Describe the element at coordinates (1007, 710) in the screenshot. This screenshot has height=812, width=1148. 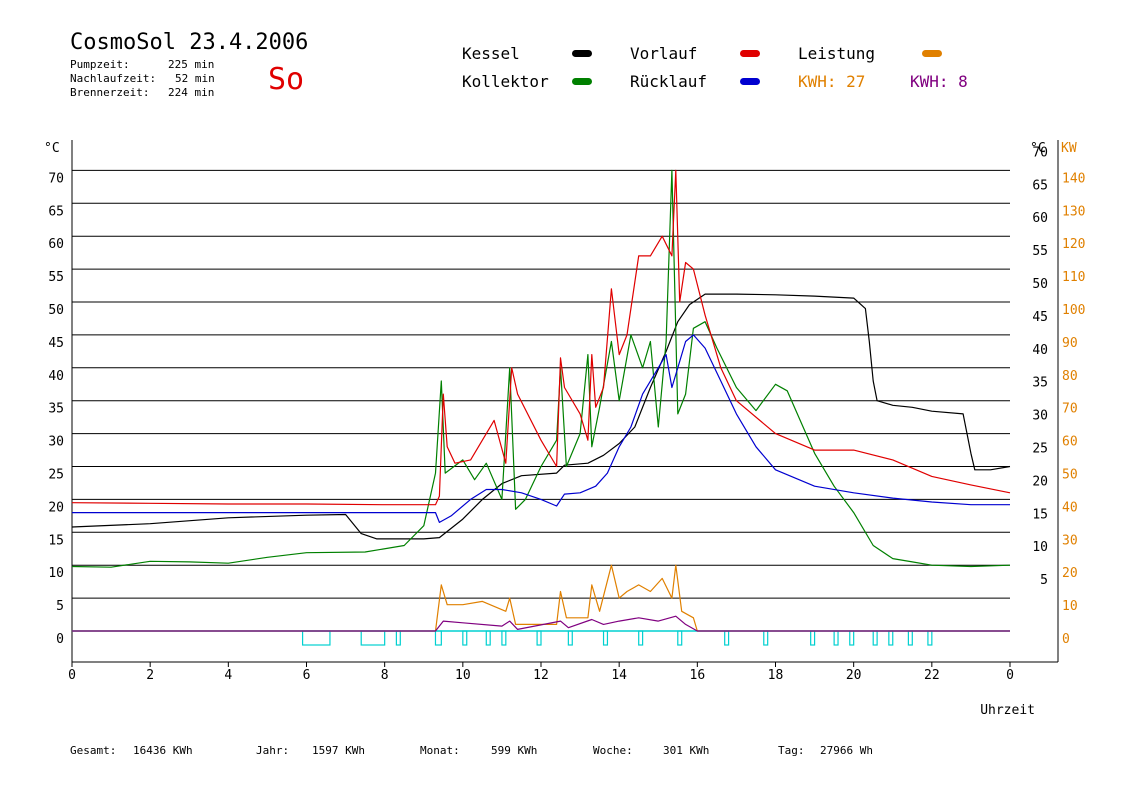
I see `x-axis-label: Uhrzeit` at that location.